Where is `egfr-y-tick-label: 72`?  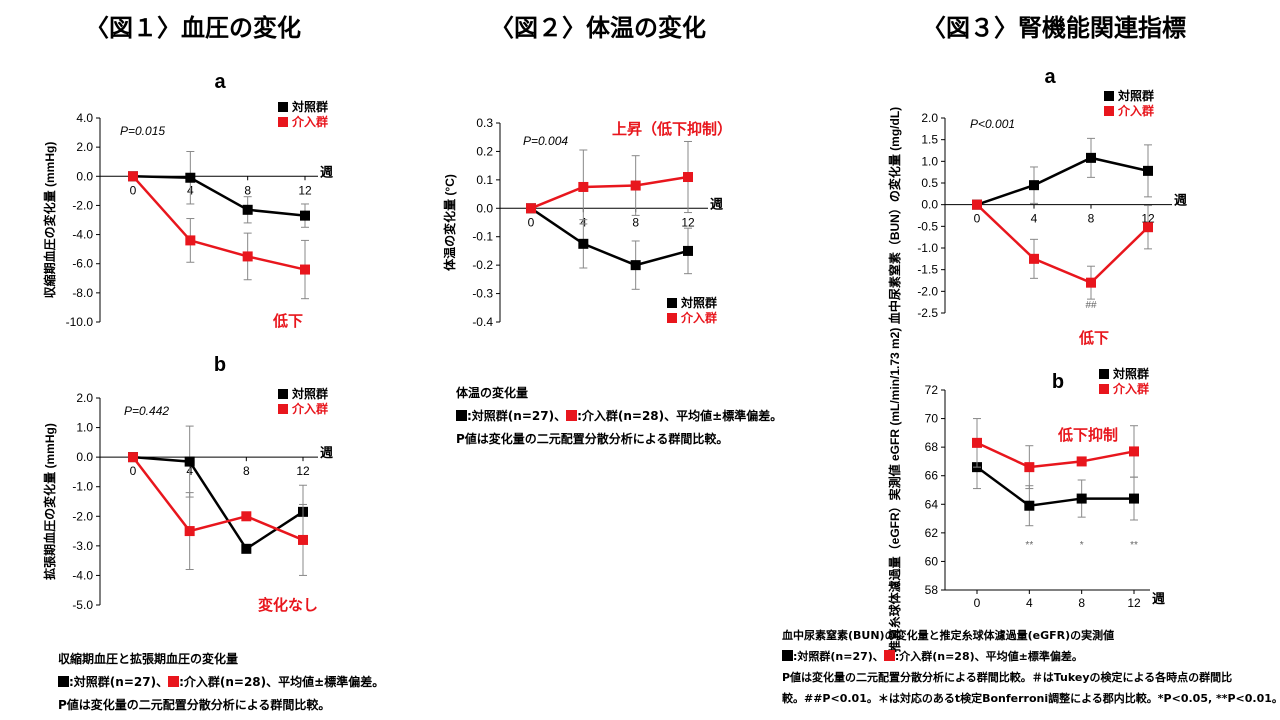 egfr-y-tick-label: 72 is located at coordinates (932, 390).